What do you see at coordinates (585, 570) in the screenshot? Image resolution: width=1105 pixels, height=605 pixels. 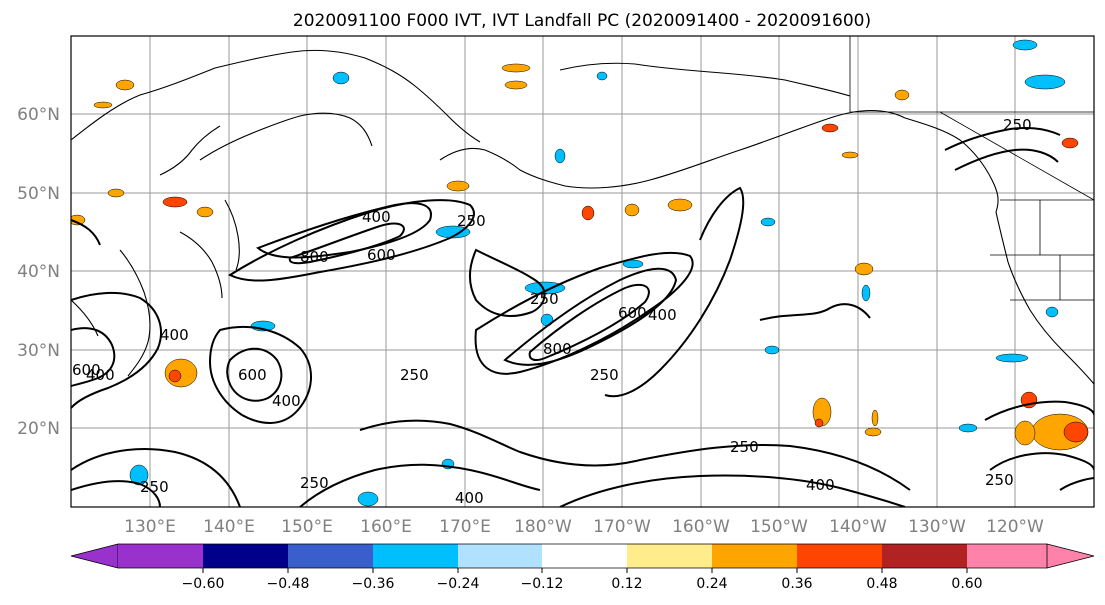 I see `colorbar-ticks` at bounding box center [585, 570].